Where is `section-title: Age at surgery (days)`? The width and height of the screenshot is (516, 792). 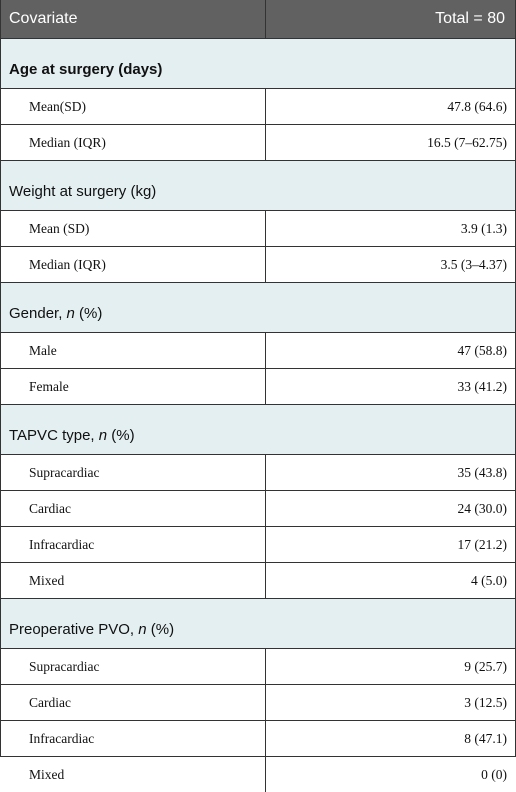 section-title: Age at surgery (days) is located at coordinates (85, 69).